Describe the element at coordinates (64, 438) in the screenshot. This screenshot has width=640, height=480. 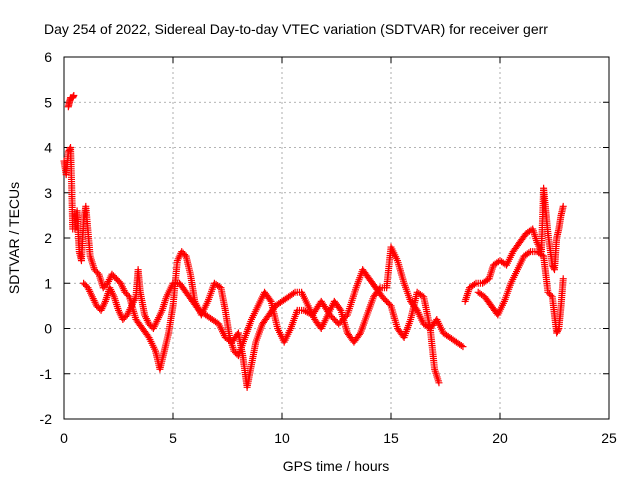
I see `x-tick-label: 0` at that location.